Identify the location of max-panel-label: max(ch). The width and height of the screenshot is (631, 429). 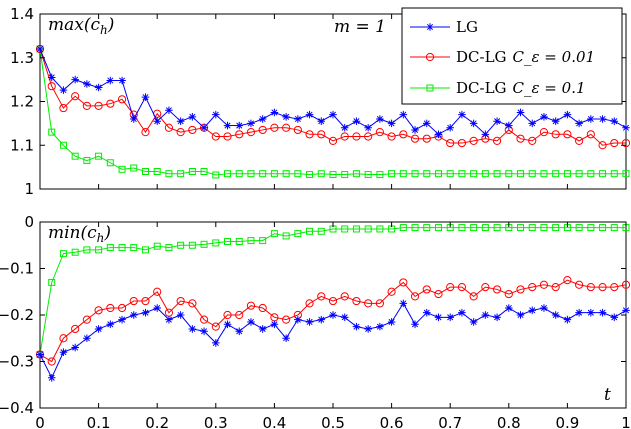
(81, 26).